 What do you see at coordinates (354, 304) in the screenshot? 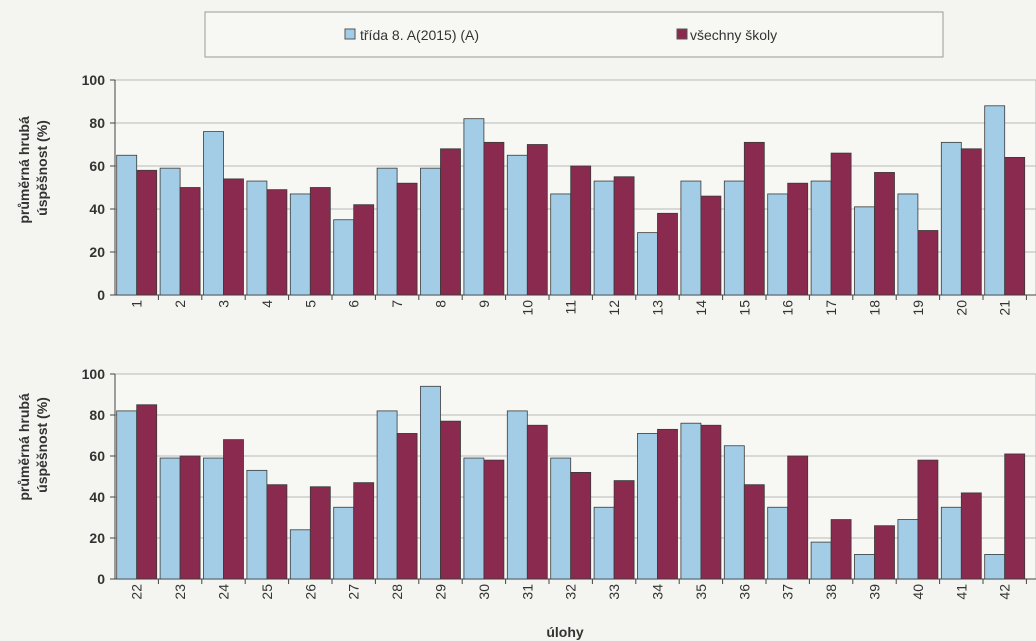
I see `top-xtick-label: 6` at bounding box center [354, 304].